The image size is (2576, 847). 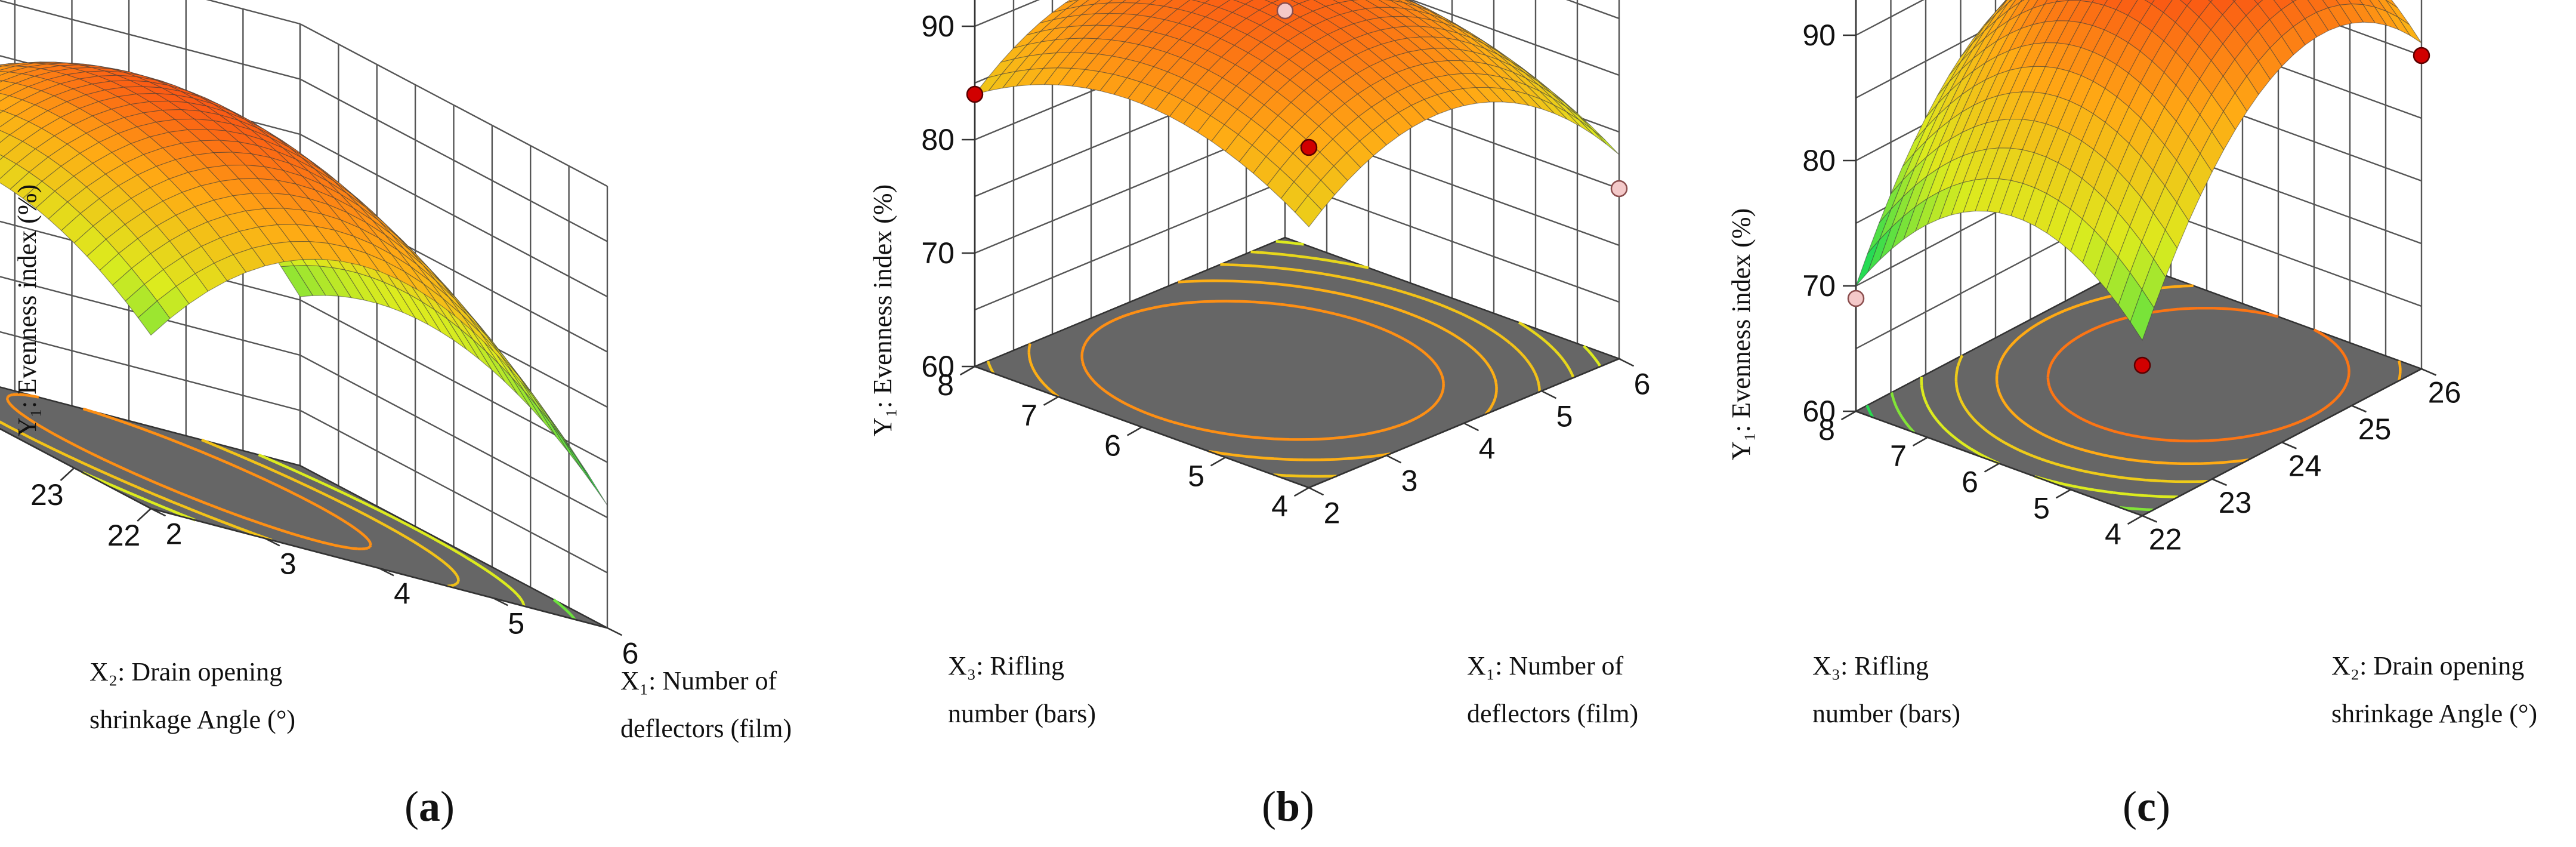 What do you see at coordinates (1826, 429) in the screenshot?
I see `y-tick-label: 8` at bounding box center [1826, 429].